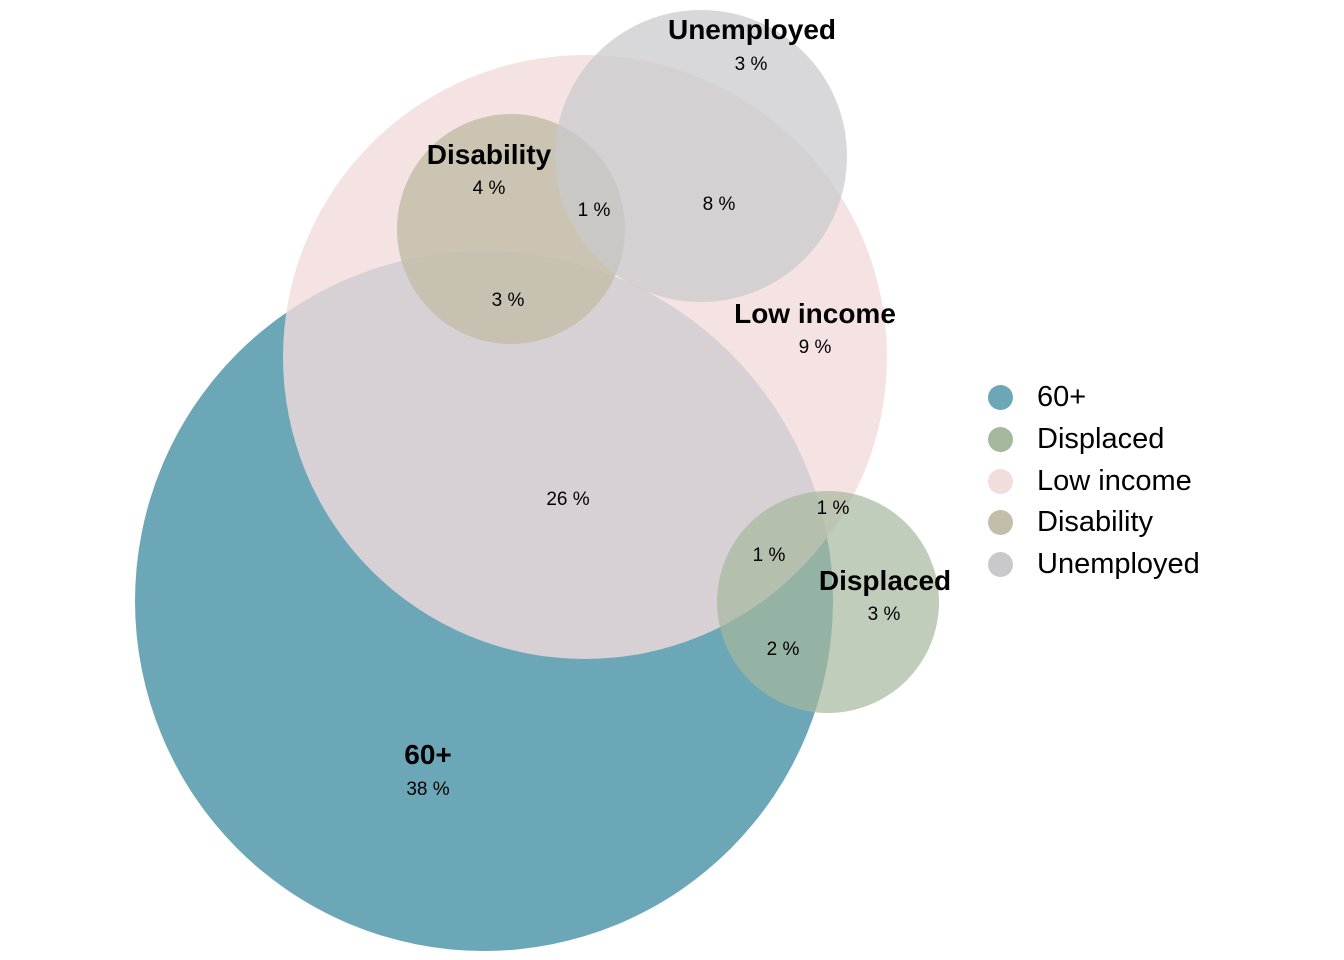 This screenshot has height=960, width=1344. What do you see at coordinates (1000, 398) in the screenshot?
I see `legend-swatch-60plus` at bounding box center [1000, 398].